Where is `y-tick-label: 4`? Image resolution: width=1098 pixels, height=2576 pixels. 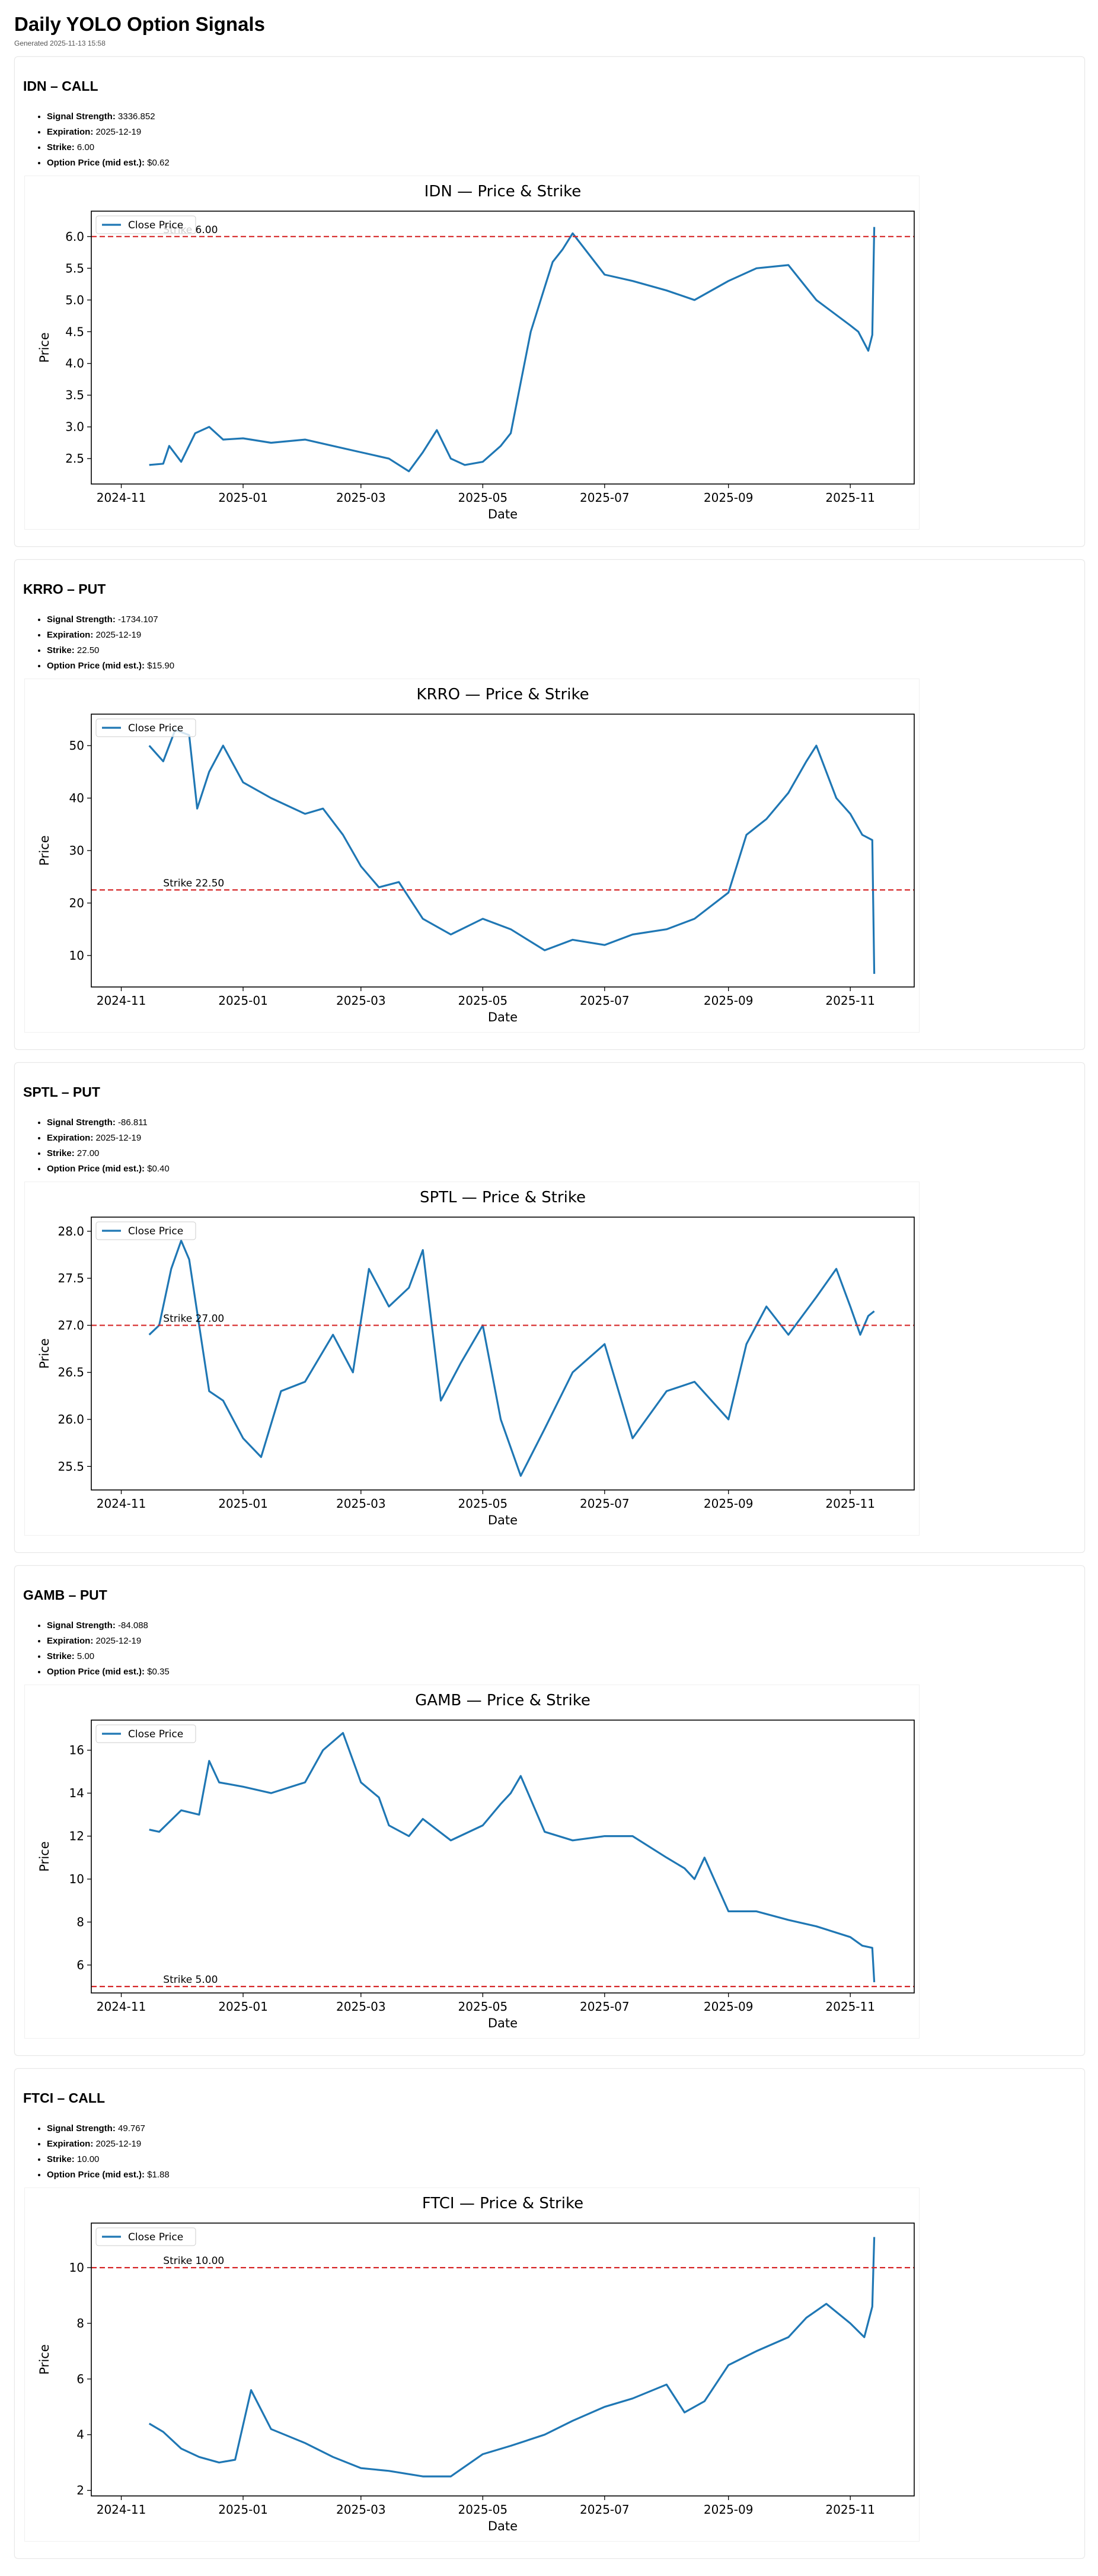
y-tick-label: 4 is located at coordinates (80, 2435).